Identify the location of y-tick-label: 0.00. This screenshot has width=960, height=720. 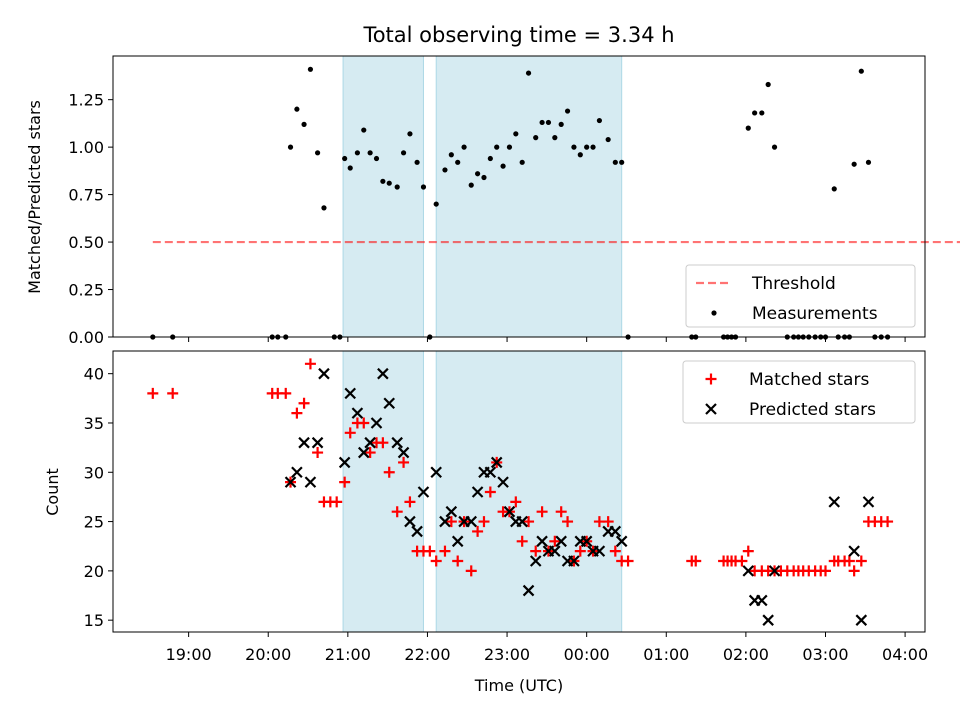
(86, 337).